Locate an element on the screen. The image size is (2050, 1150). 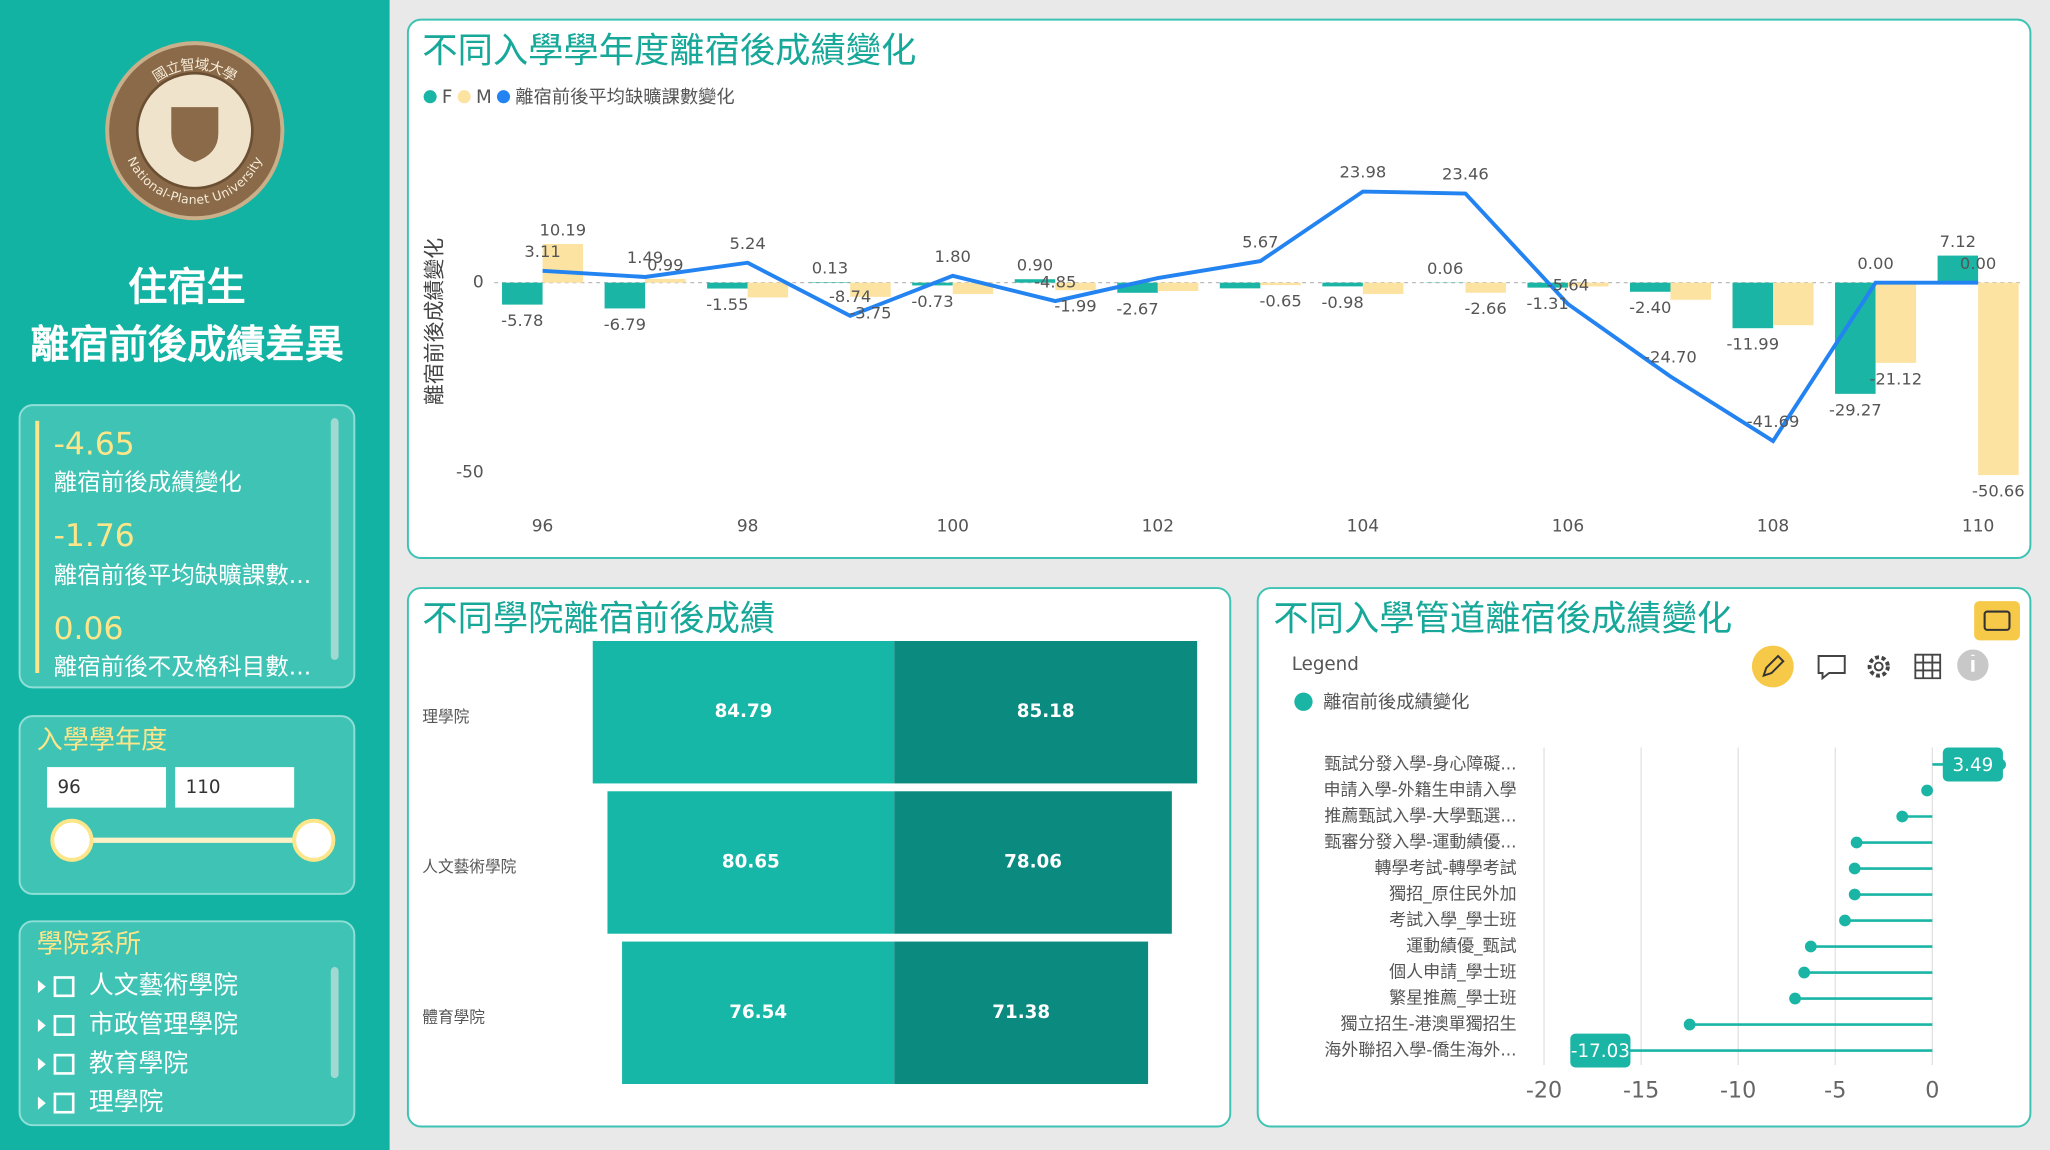
kpi-value: -4.65 is located at coordinates (94, 445).